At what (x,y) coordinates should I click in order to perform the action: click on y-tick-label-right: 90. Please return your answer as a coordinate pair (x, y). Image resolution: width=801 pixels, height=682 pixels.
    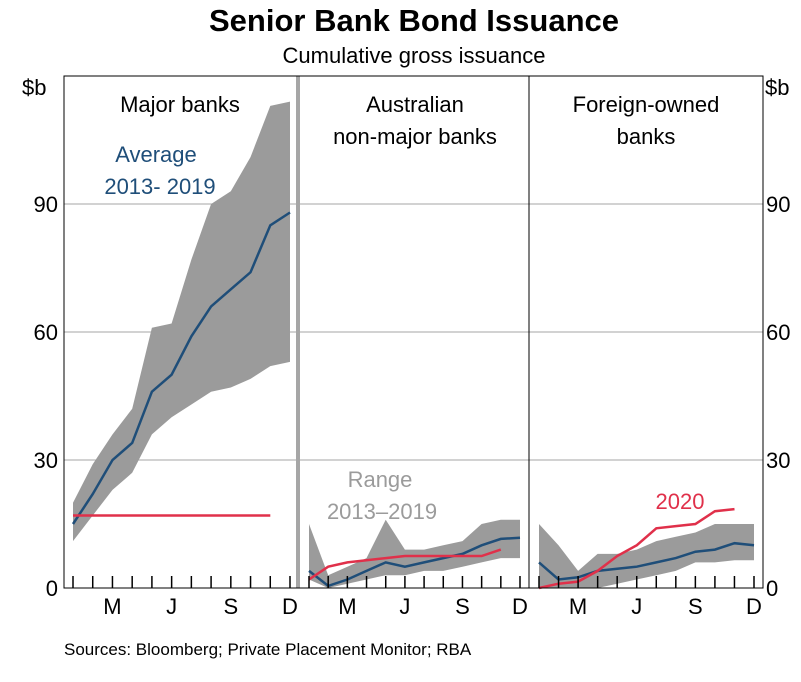
    Looking at the image, I should click on (778, 204).